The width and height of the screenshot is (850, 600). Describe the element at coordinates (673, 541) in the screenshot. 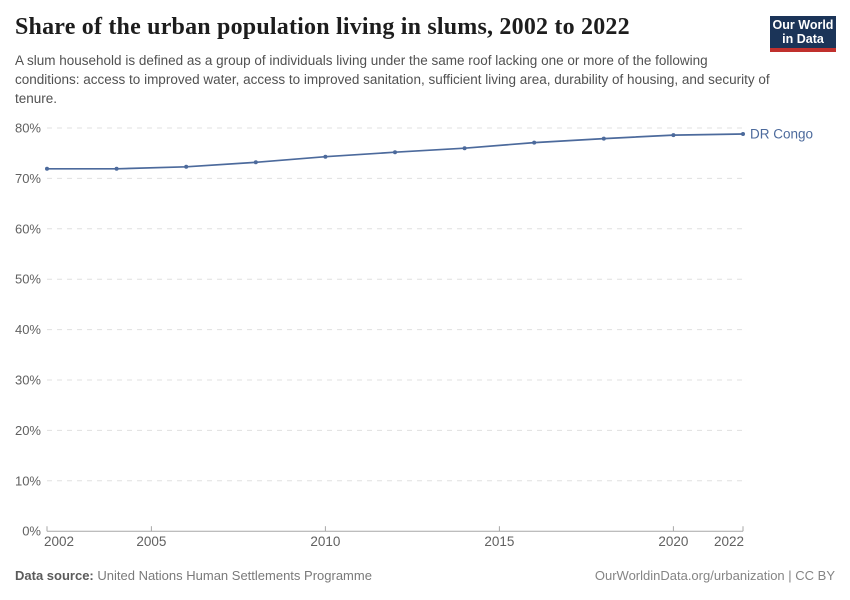

I see `x-axis-tick-label: 2020` at that location.